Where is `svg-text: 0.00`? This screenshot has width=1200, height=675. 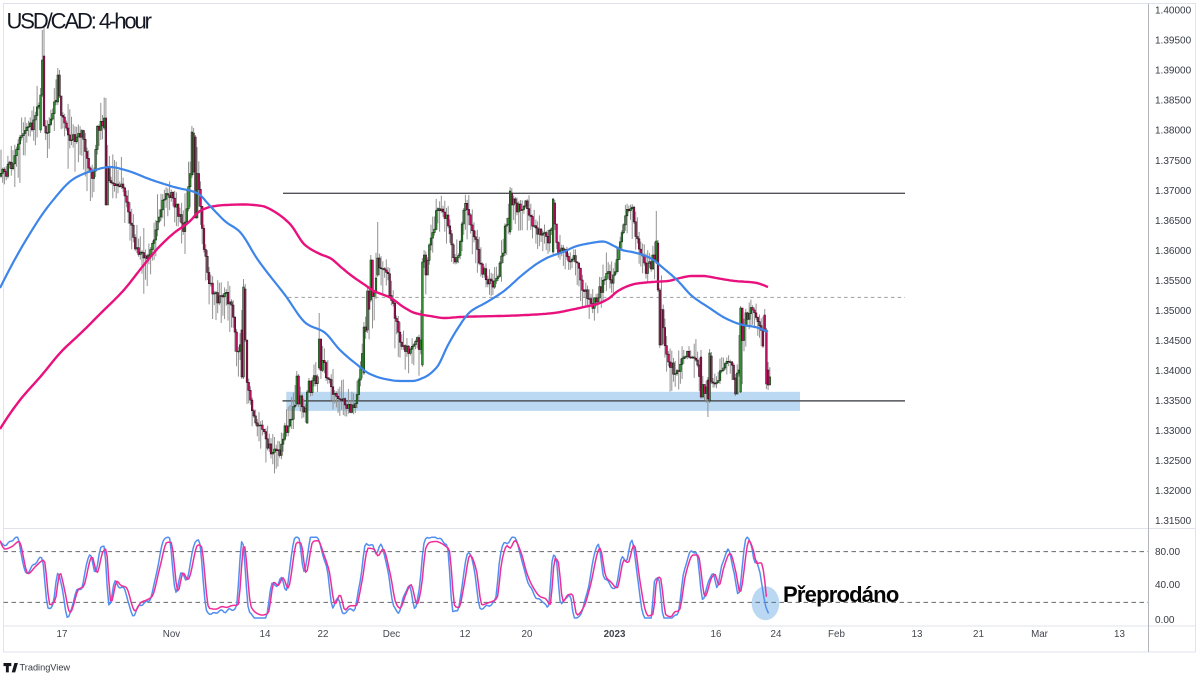 svg-text: 0.00 is located at coordinates (1165, 620).